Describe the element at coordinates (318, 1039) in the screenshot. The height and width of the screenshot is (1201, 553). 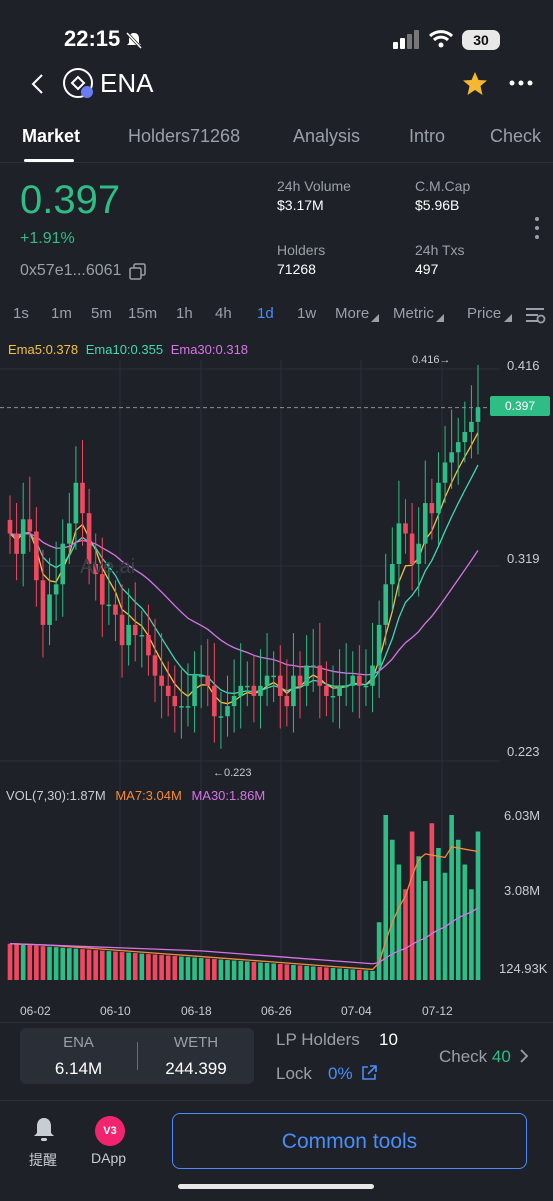
I see `lp-holders-label: LP Holders` at that location.